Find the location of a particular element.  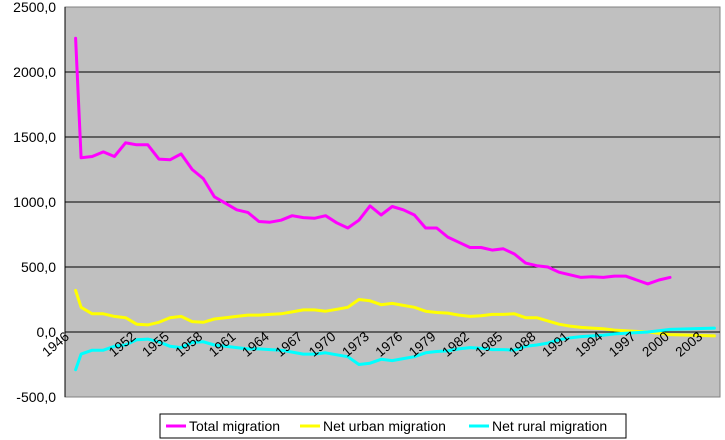

y-tick-label: 1500,0 is located at coordinates (34, 137).